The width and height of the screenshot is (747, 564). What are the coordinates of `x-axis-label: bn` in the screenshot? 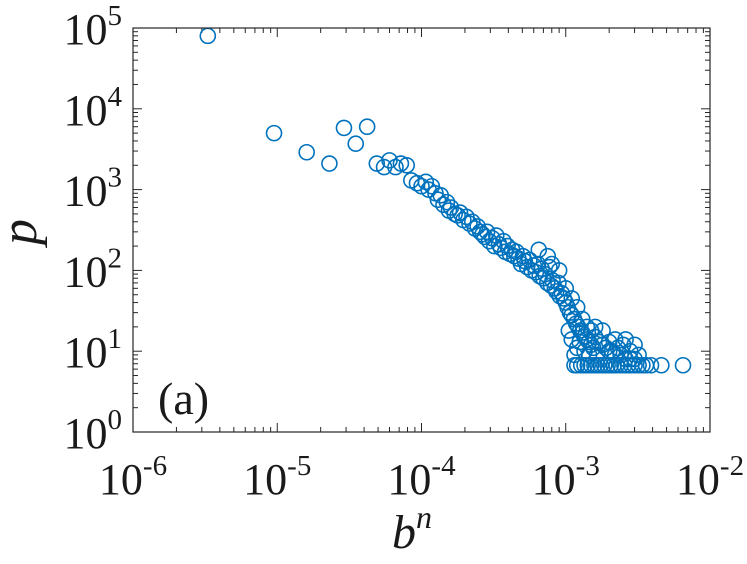 It's located at (412, 529).